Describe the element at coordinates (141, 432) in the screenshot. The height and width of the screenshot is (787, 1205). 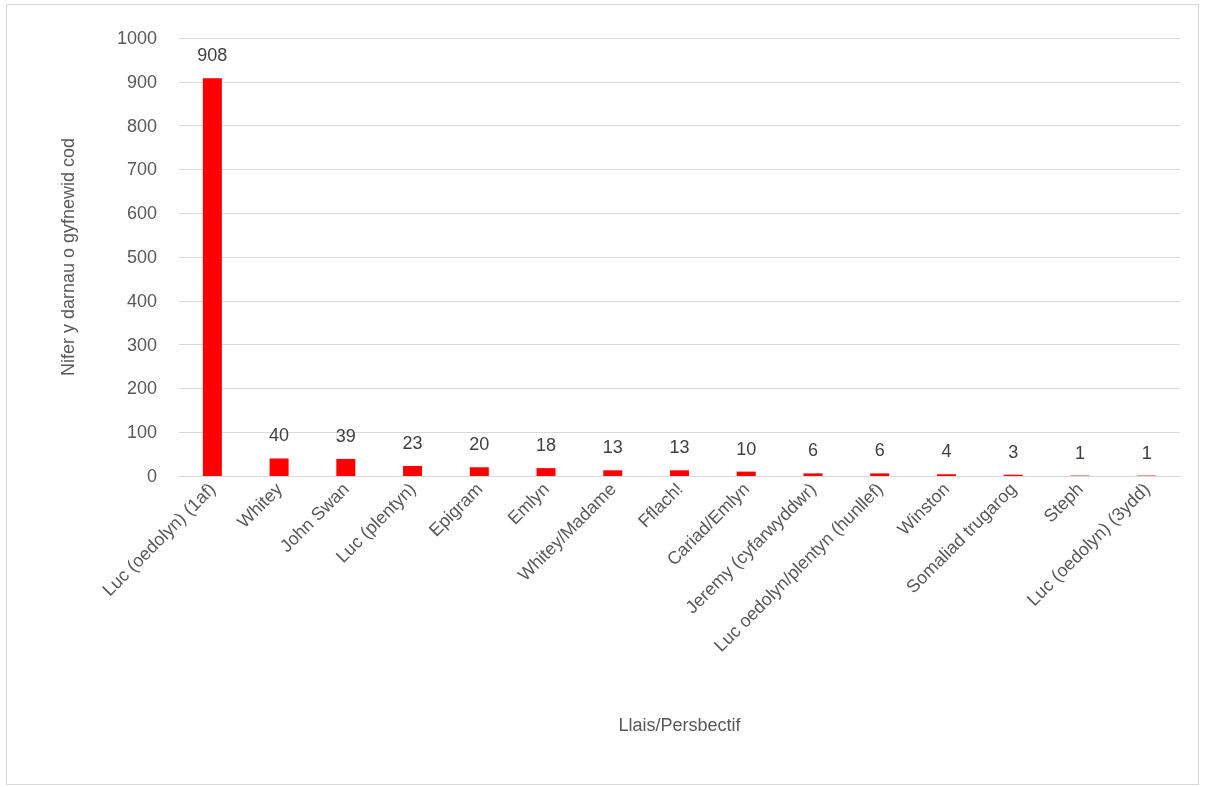
I see `y-tick-label: 100` at that location.